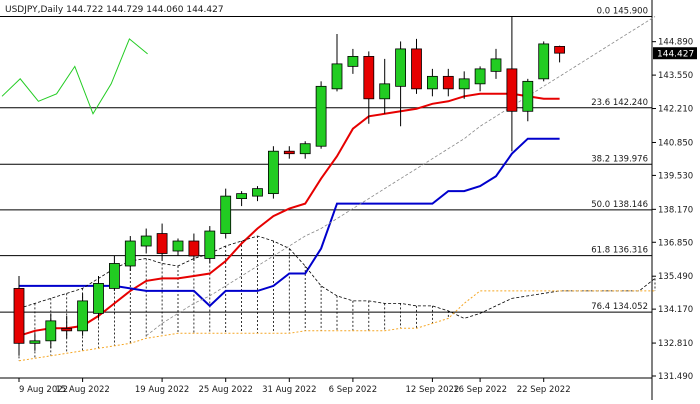 This screenshot has height=404, width=700. What do you see at coordinates (619, 103) in the screenshot?
I see `fib-label: 23.6 142.240` at bounding box center [619, 103].